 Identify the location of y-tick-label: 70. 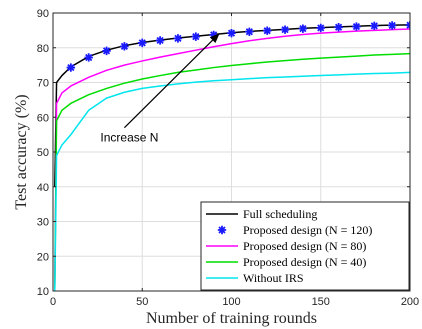
(43, 84).